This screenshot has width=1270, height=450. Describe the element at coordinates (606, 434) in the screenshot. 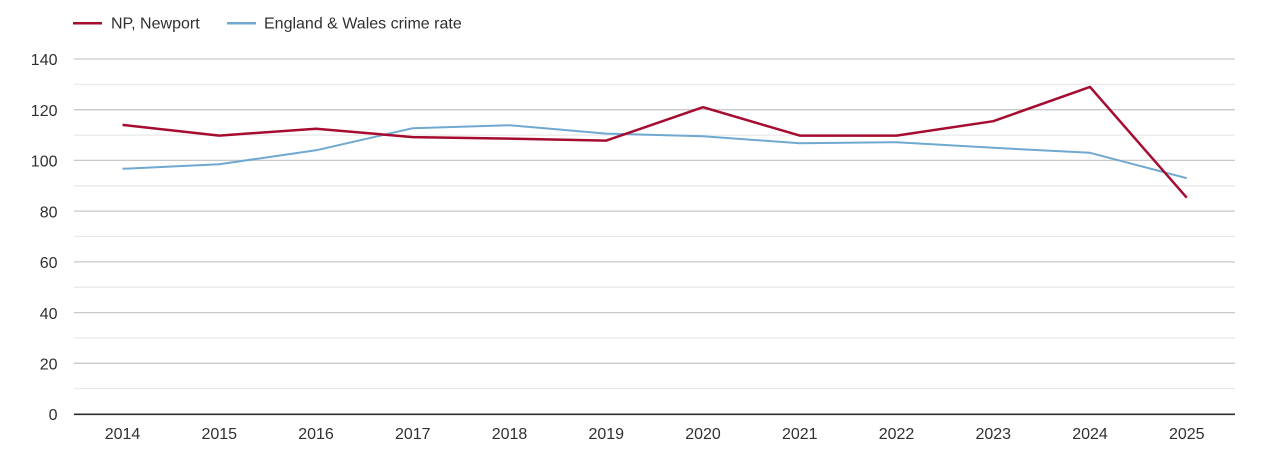

I see `svg-text: 2019` at that location.